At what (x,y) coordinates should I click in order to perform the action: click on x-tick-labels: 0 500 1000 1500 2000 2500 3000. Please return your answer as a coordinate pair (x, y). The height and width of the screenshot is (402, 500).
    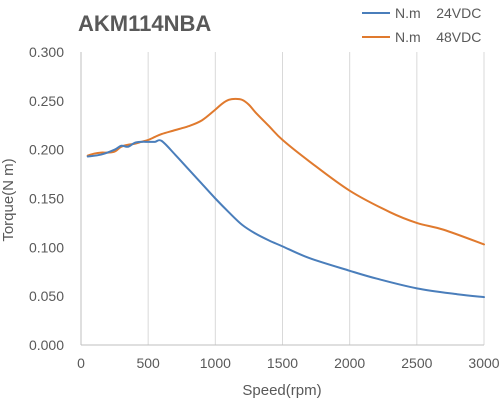
    Looking at the image, I should click on (288, 363).